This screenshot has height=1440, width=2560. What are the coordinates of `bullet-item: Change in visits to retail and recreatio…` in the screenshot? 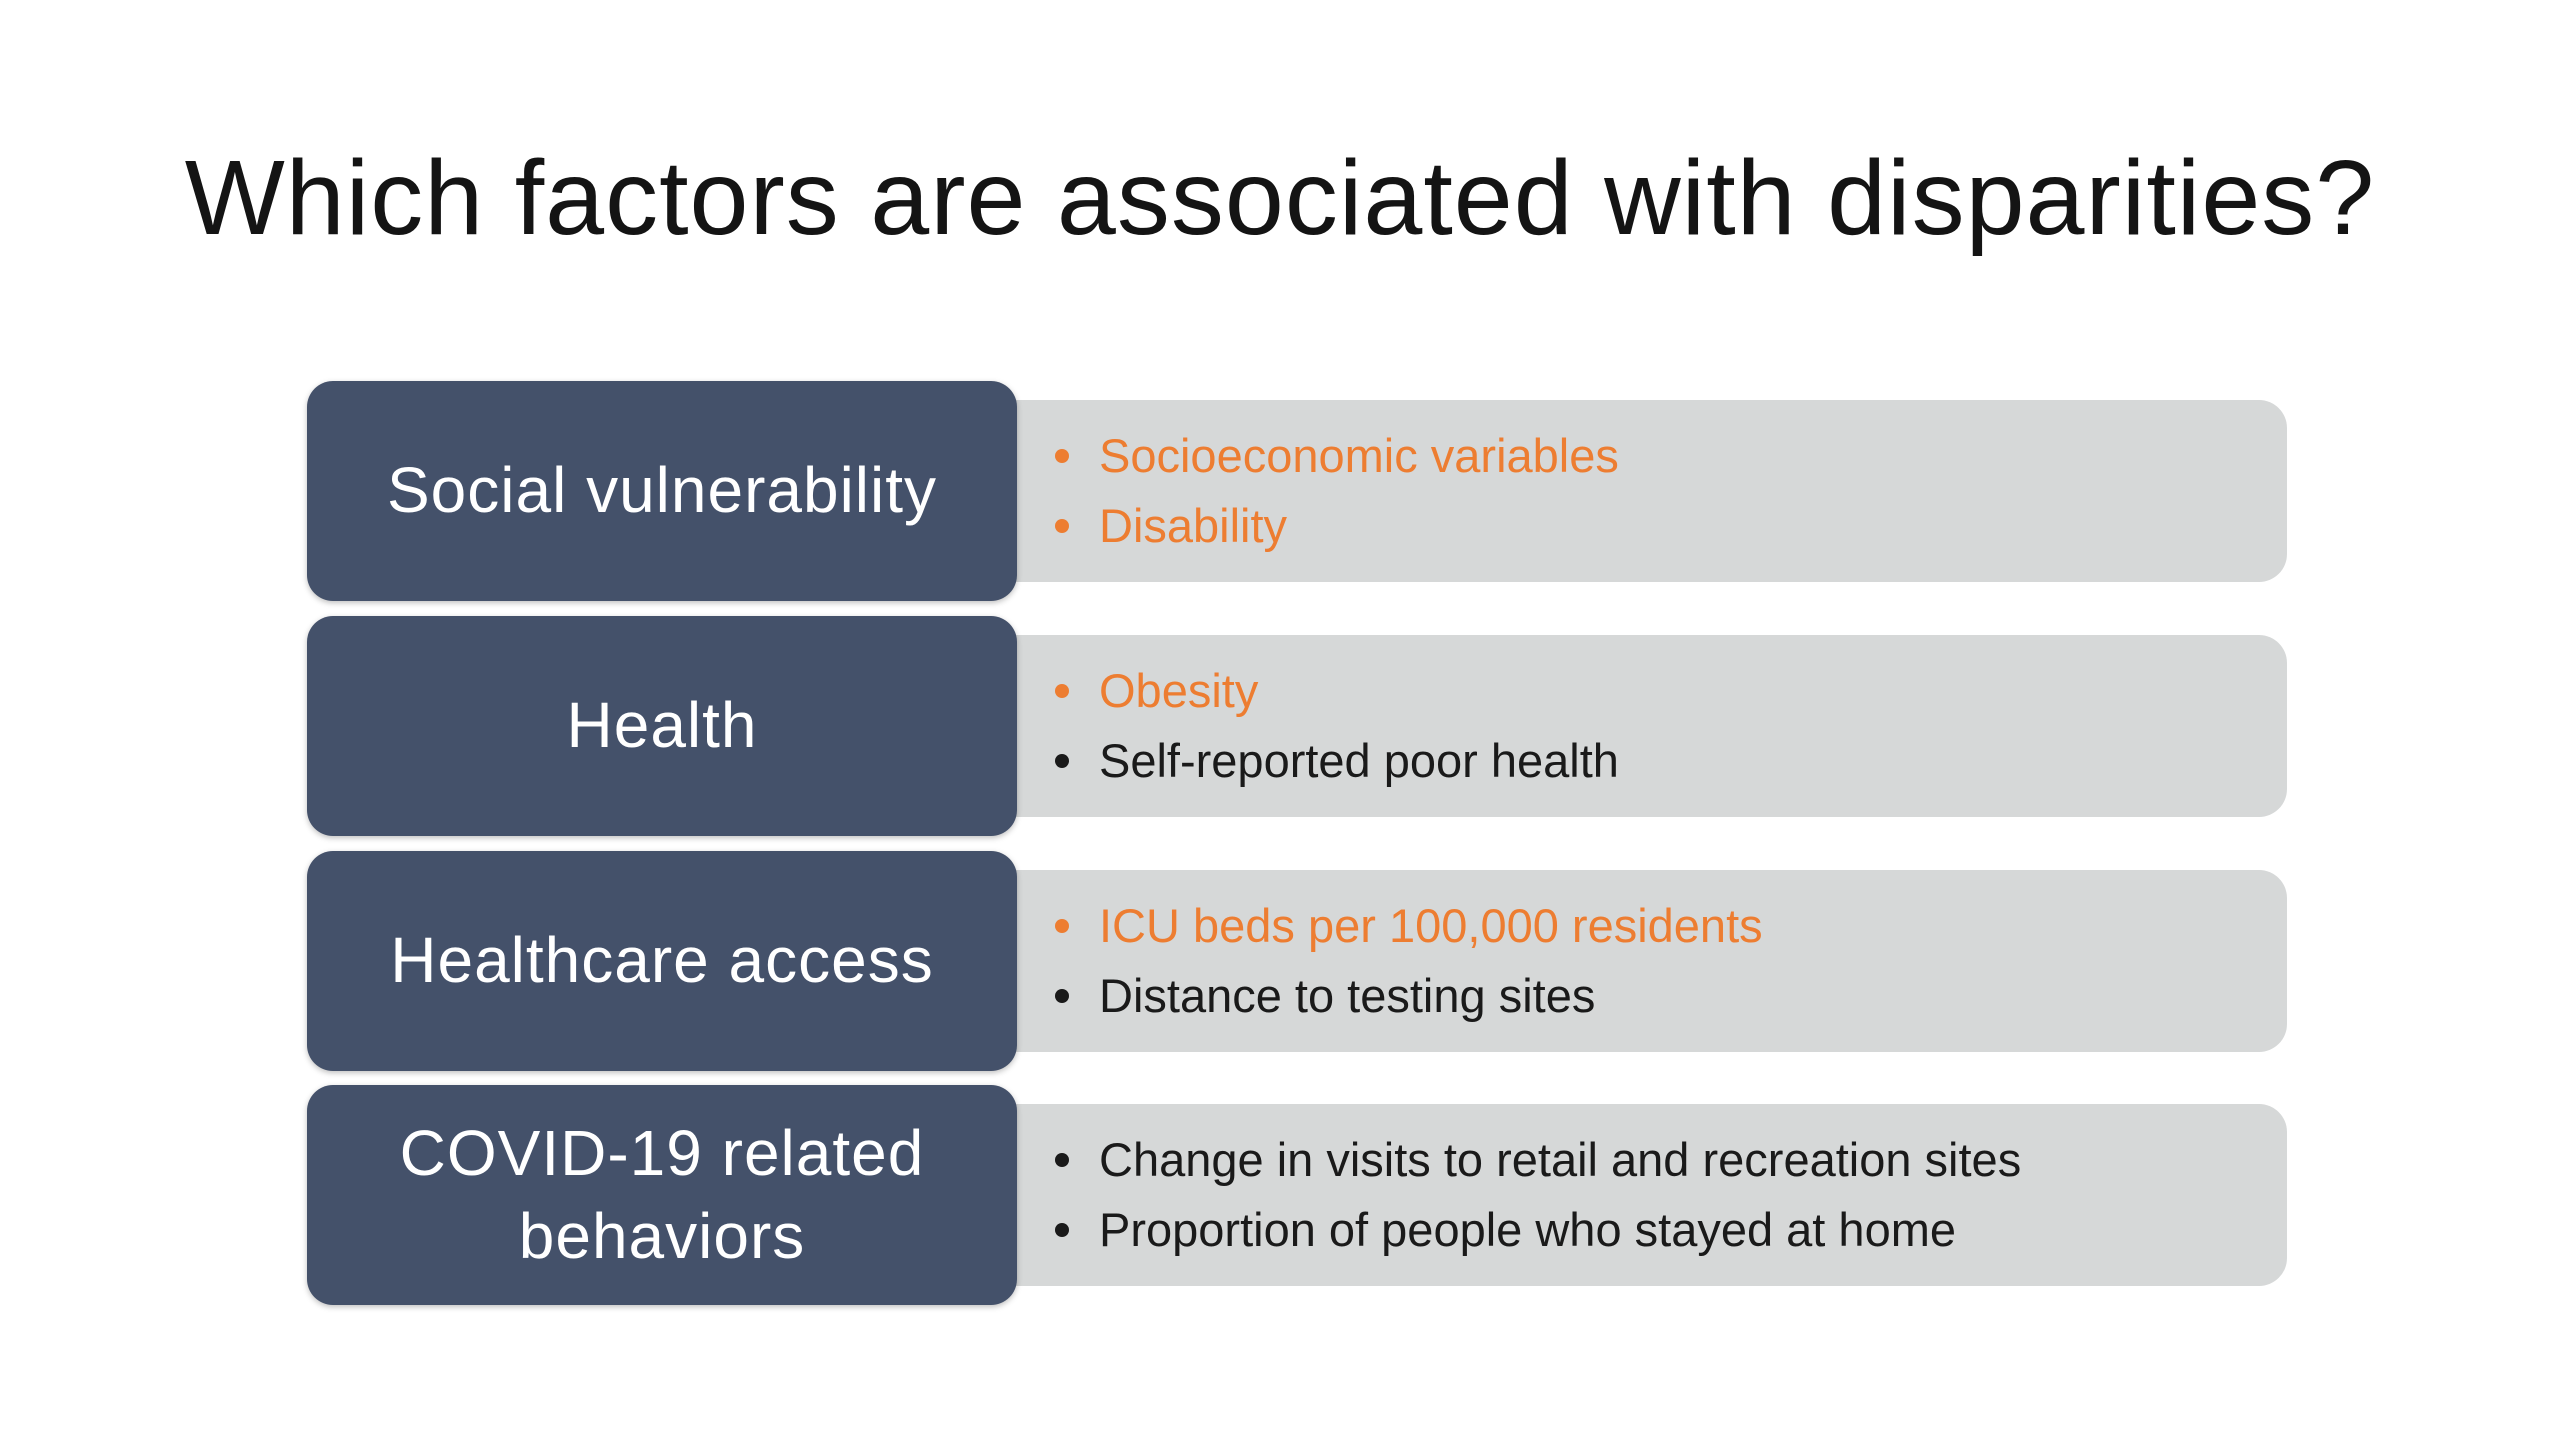 It's located at (1538, 1160).